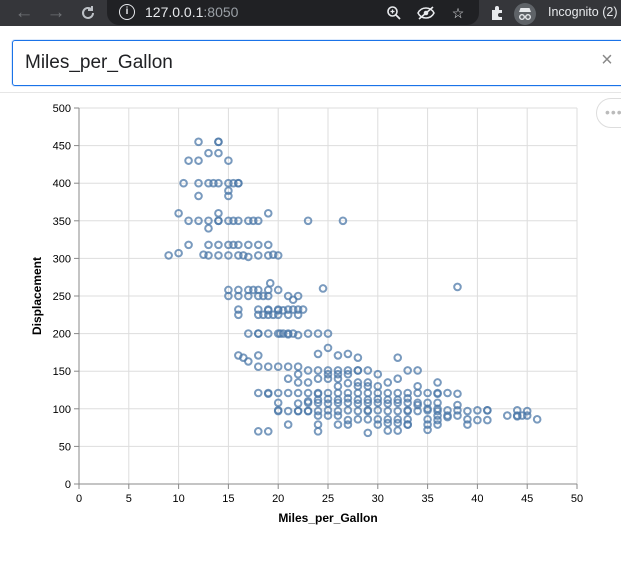 This screenshot has width=621, height=567. Describe the element at coordinates (127, 12) in the screenshot. I see `site-info-icon: i` at that location.